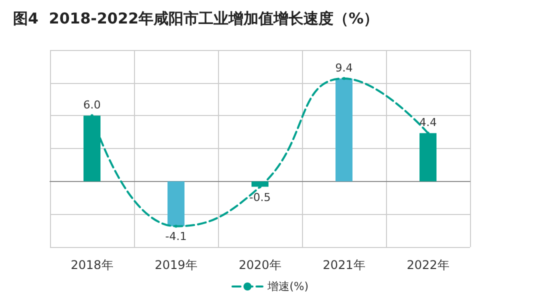  I want to click on x-tick-label: 2022年, so click(428, 265).